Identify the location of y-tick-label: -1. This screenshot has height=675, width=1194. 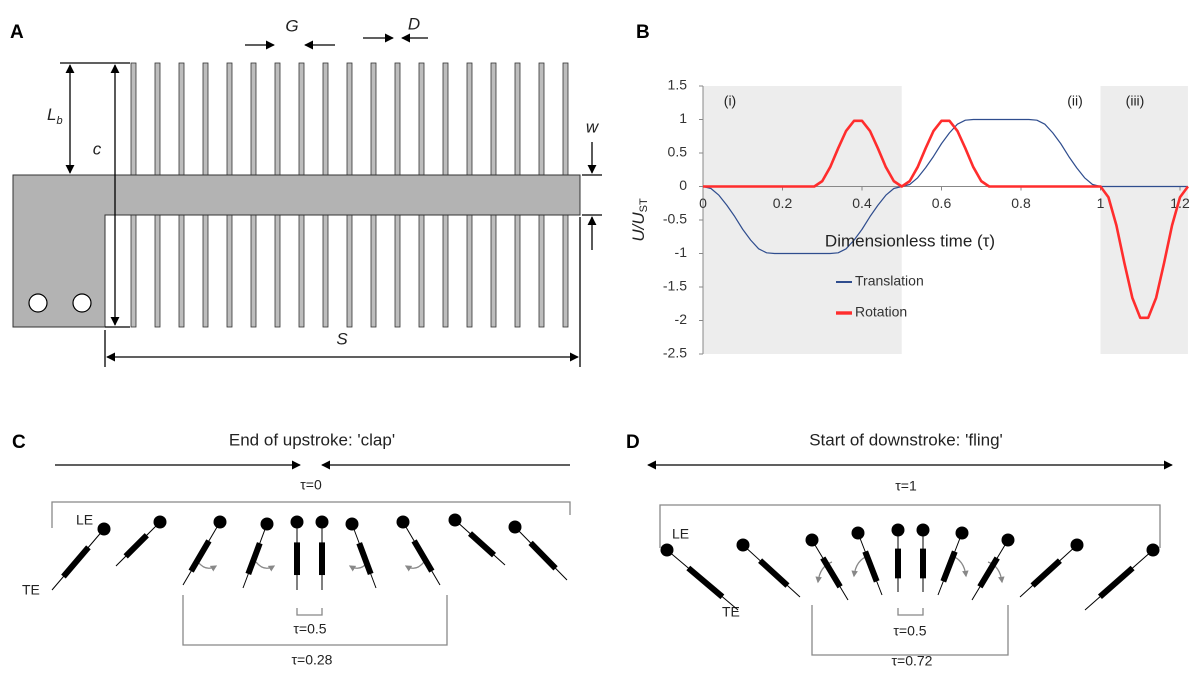
(681, 252).